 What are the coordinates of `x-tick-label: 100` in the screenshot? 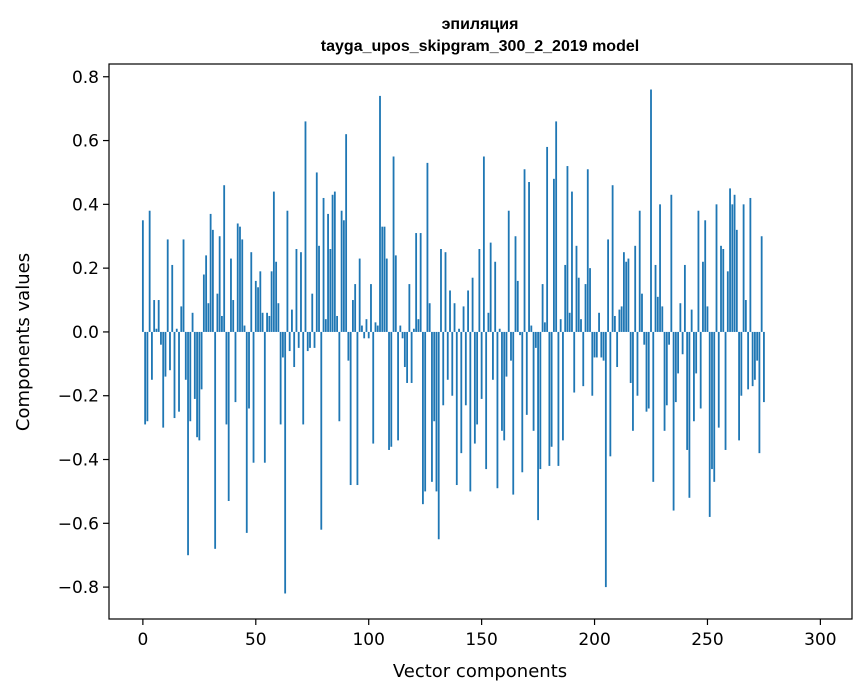 It's located at (368, 640).